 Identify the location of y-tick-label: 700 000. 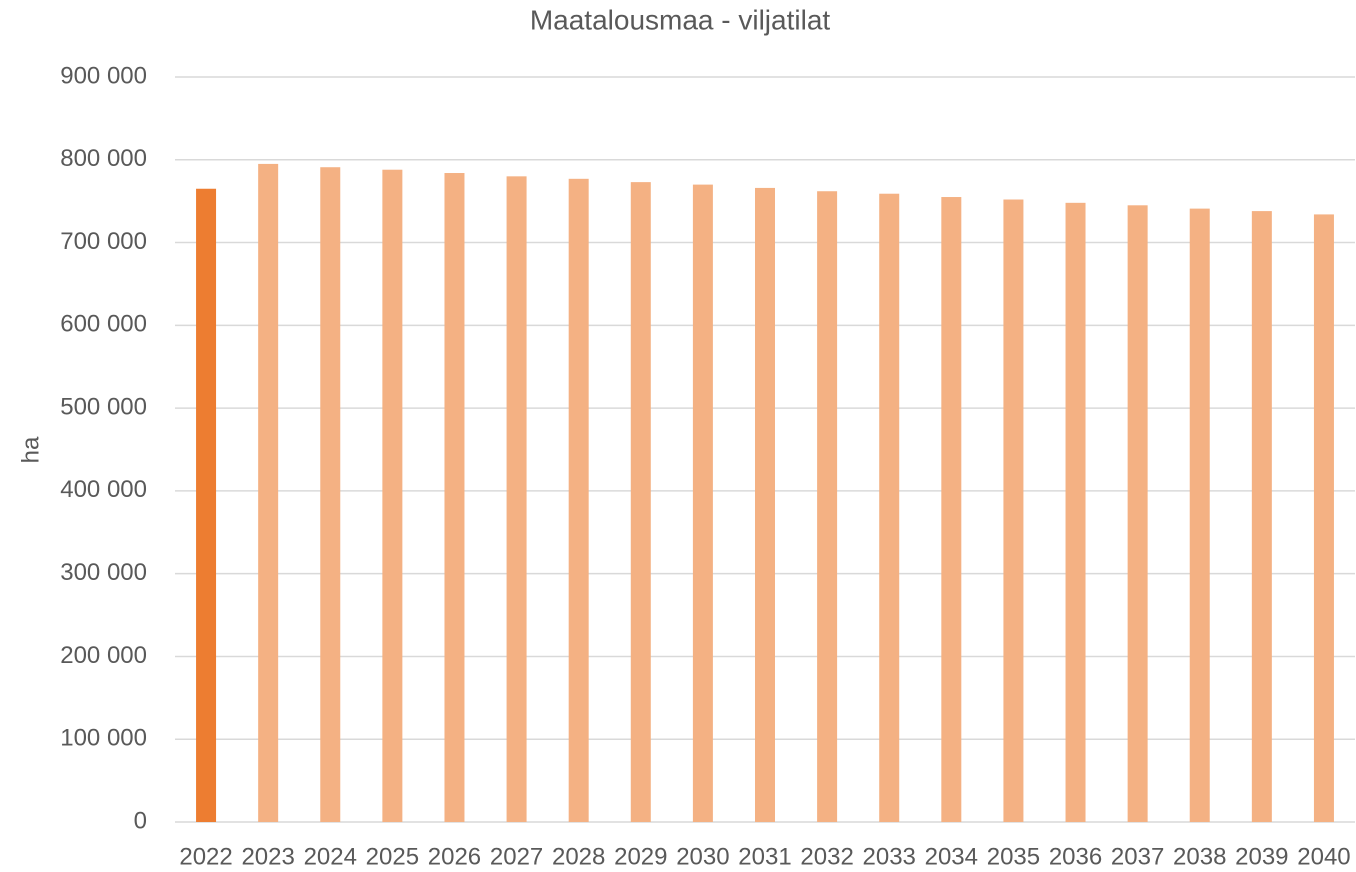
(103, 241).